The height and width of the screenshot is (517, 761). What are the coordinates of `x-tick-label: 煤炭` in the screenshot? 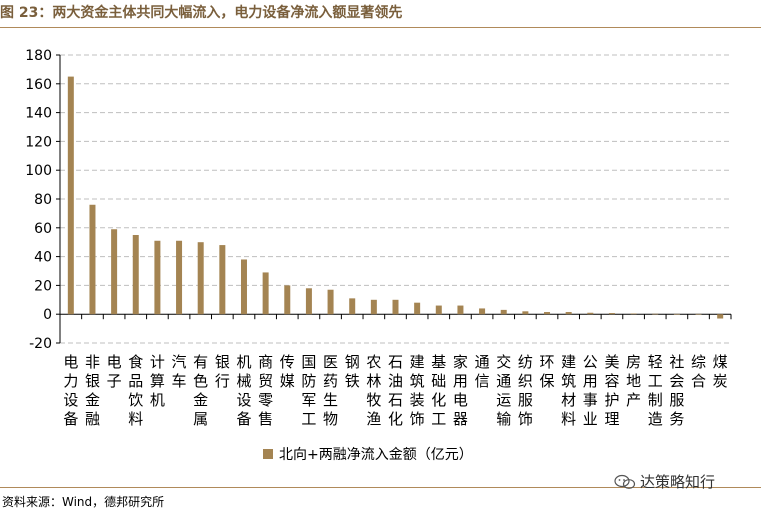 It's located at (720, 371).